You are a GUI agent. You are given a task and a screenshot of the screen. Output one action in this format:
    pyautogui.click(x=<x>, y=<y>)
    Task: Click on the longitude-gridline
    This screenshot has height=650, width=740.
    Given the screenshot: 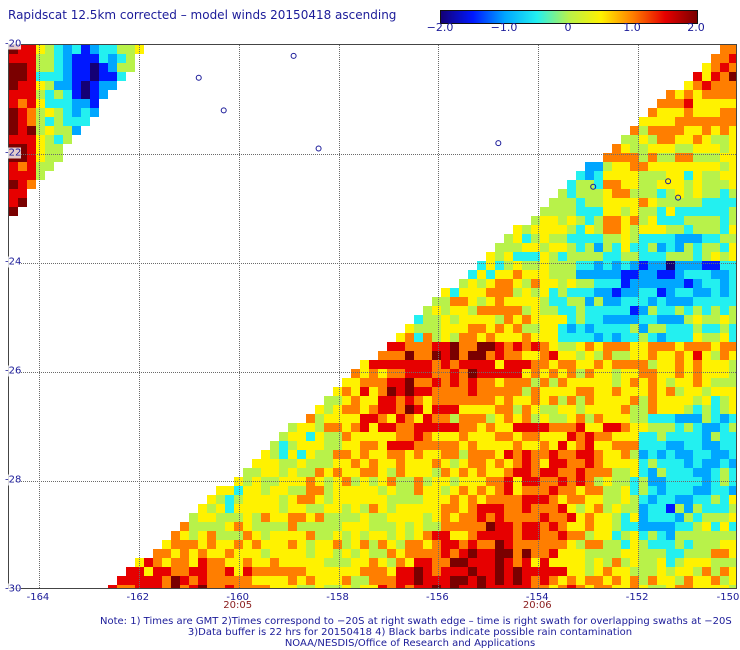 What is the action you would take?
    pyautogui.click(x=139, y=316)
    